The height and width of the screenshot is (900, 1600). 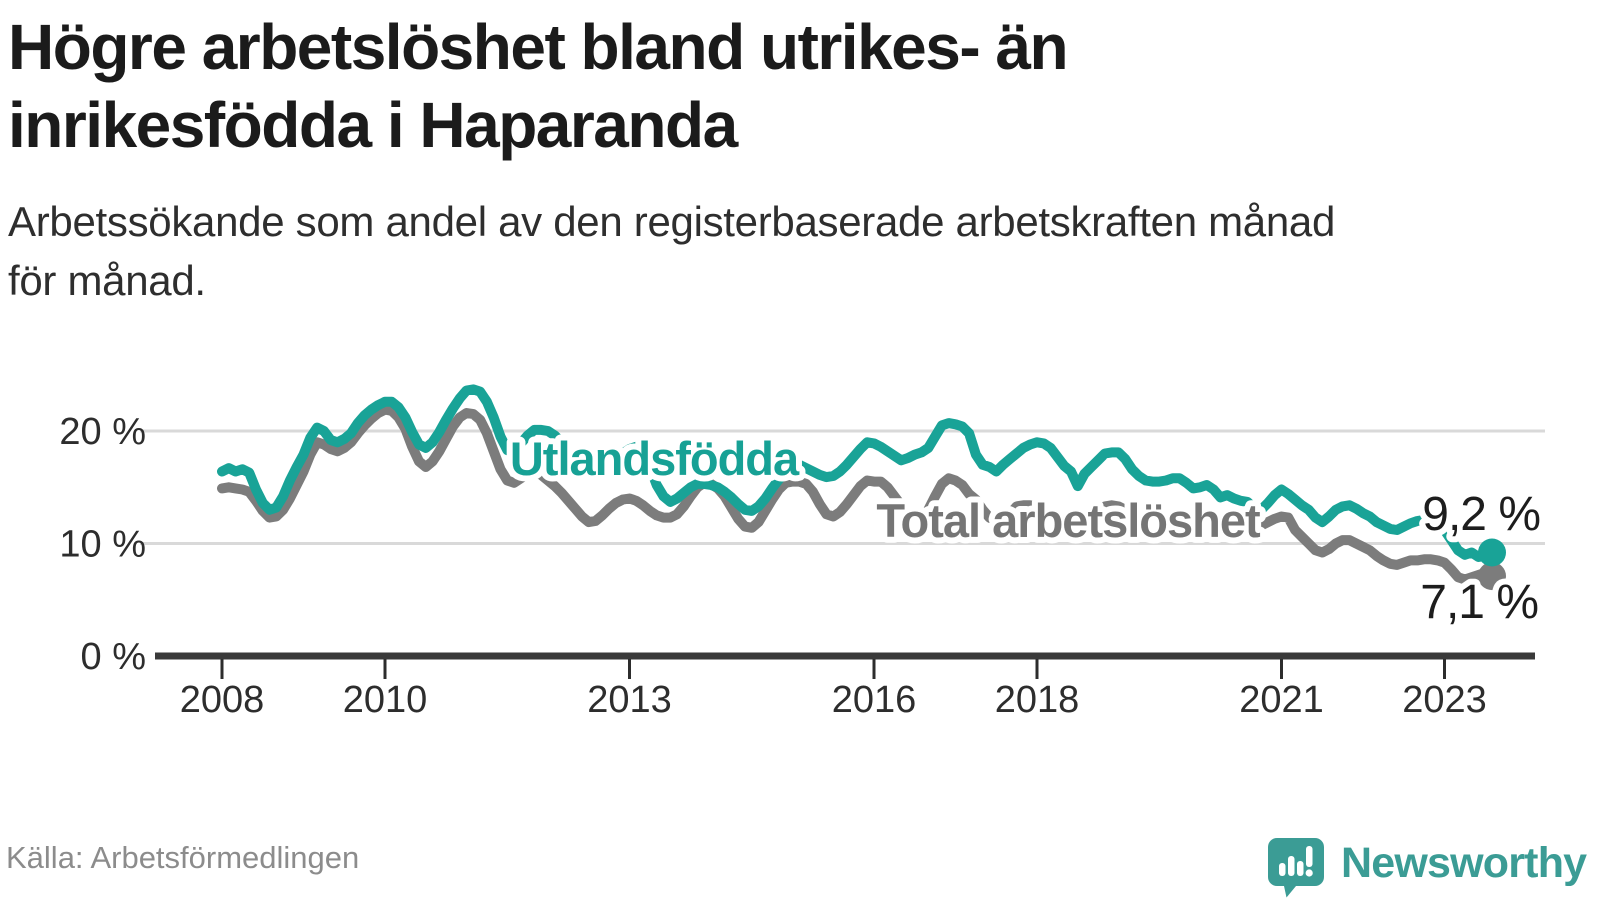 What do you see at coordinates (102, 545) in the screenshot?
I see `y-axis-label-10: 10 %` at bounding box center [102, 545].